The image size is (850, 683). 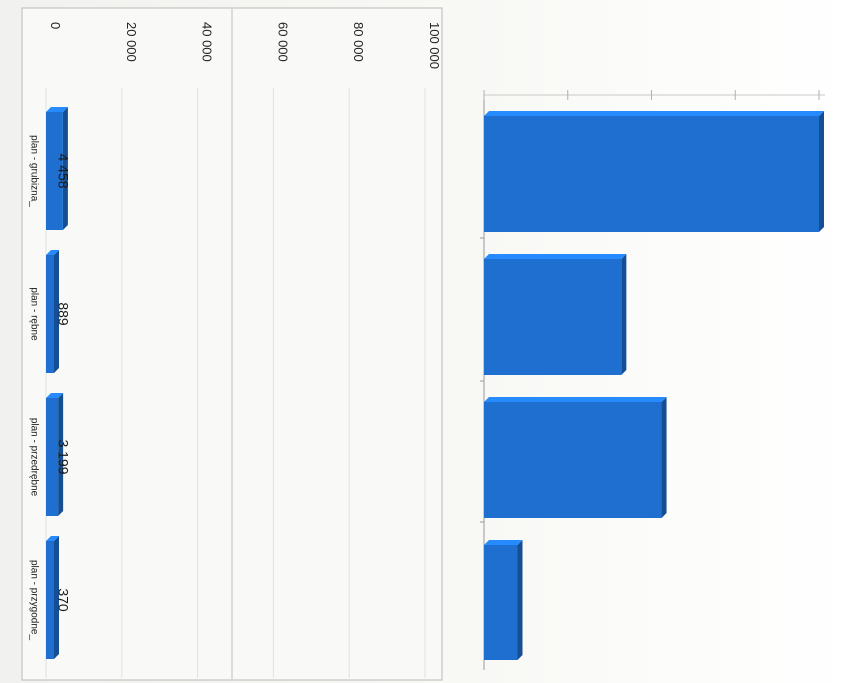 I want to click on tick-label: 20 000, so click(x=131, y=42).